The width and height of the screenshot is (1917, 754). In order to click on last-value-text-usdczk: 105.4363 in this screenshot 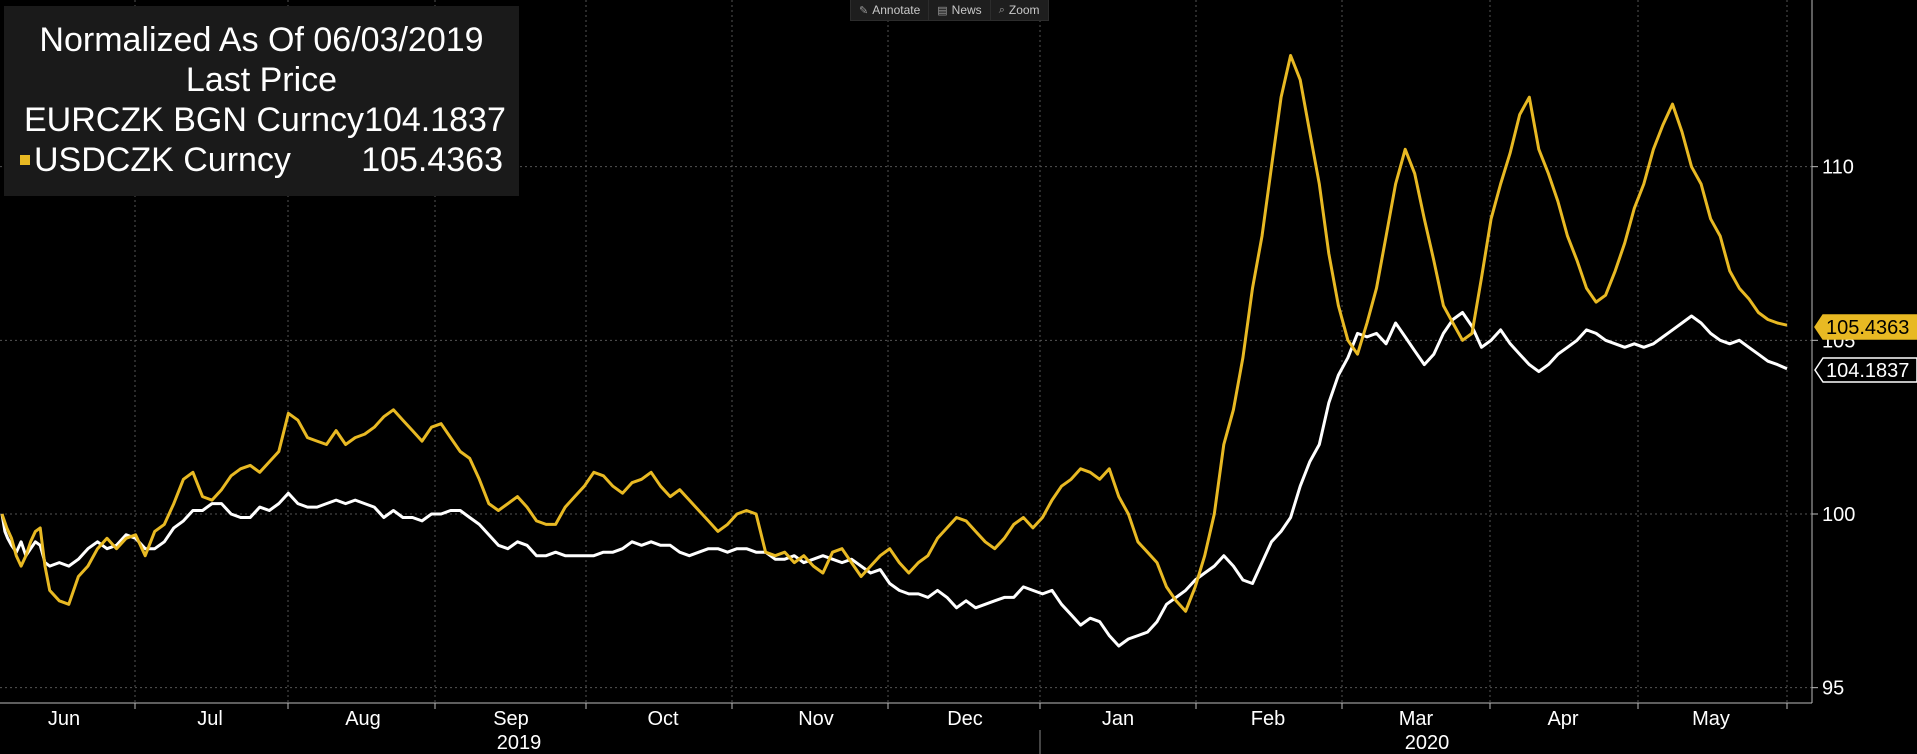, I will do `click(1867, 328)`.